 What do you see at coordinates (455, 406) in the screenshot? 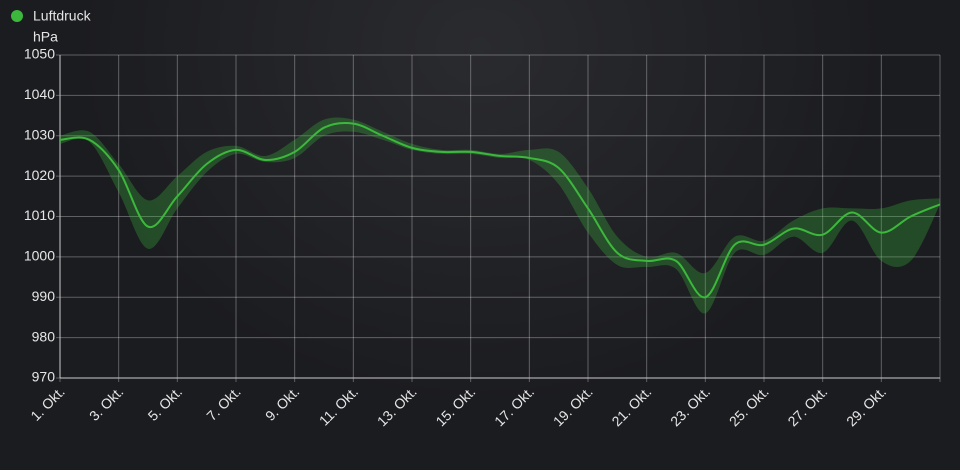
I see `x-tick-label: 15. Okt.` at bounding box center [455, 406].